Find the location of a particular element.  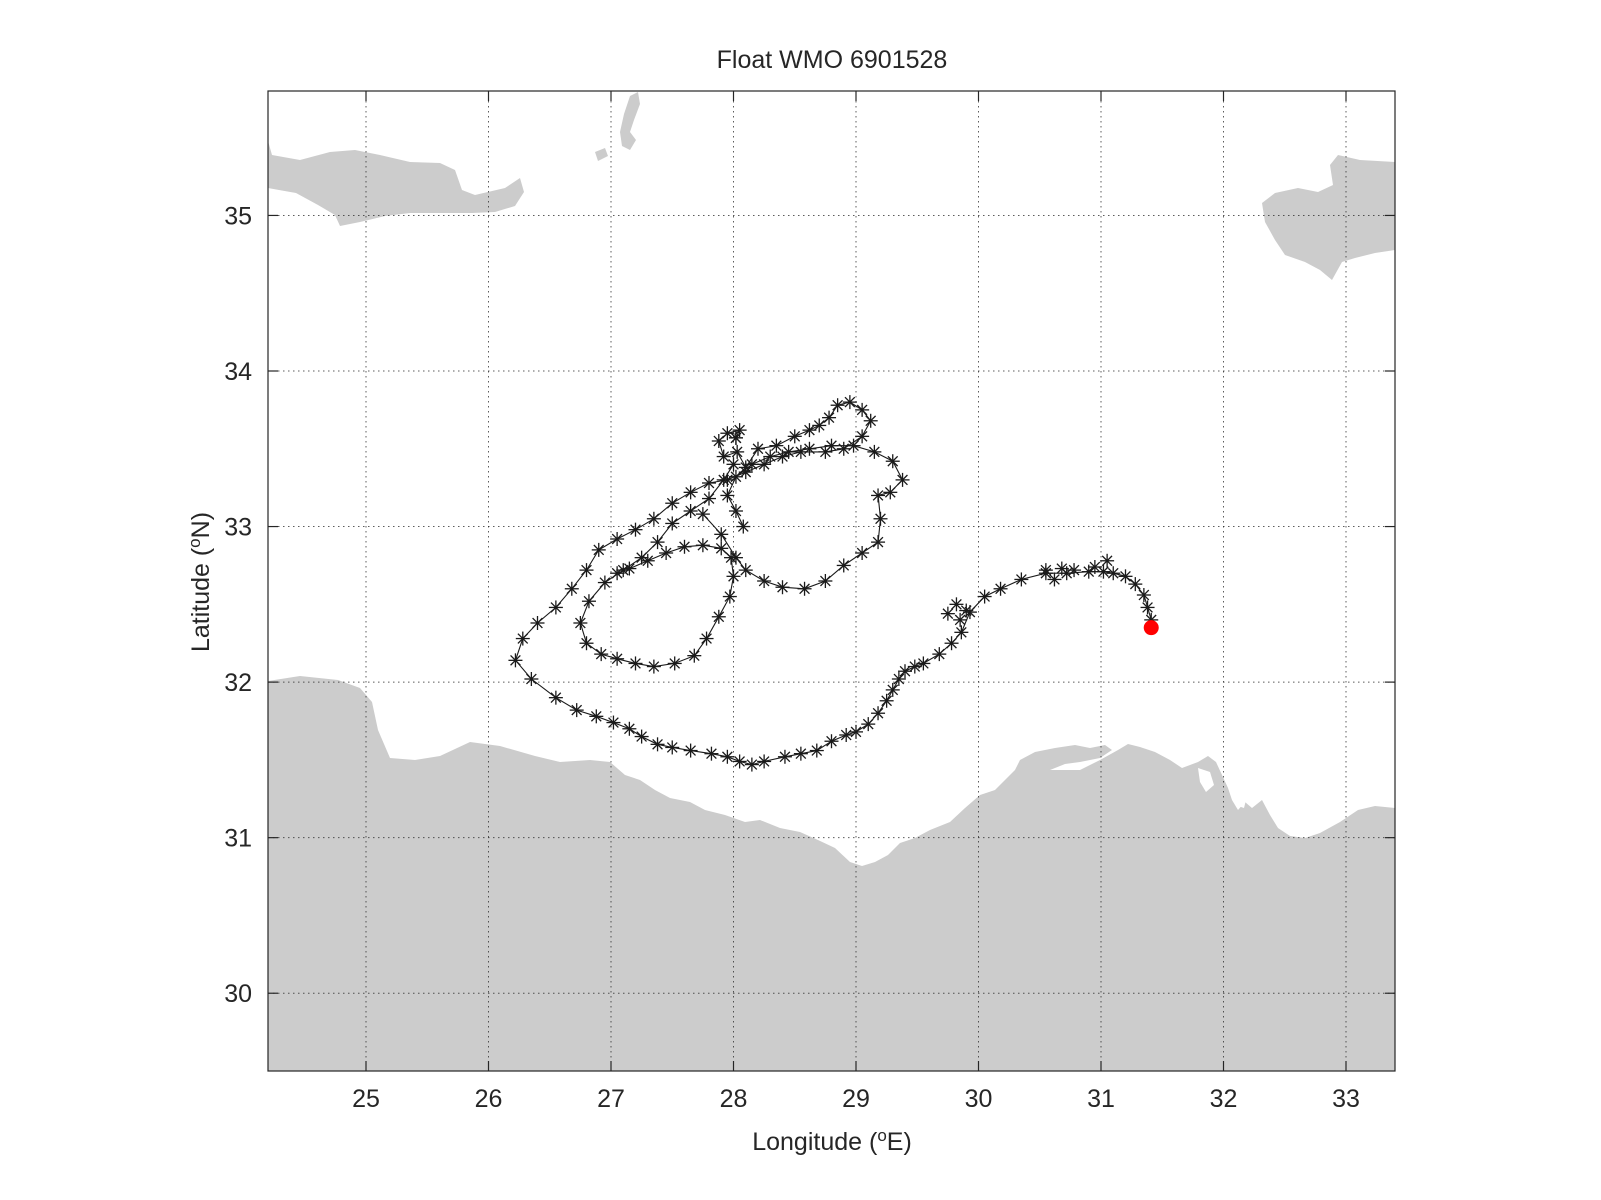

x-axis-degree: o is located at coordinates (881, 1135).